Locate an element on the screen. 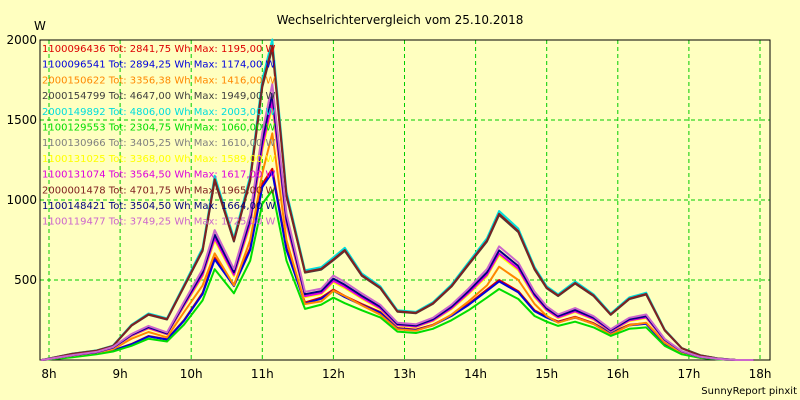  chart-title: Wechselrichtervergleich vom 25.10.2018 is located at coordinates (400, 20).